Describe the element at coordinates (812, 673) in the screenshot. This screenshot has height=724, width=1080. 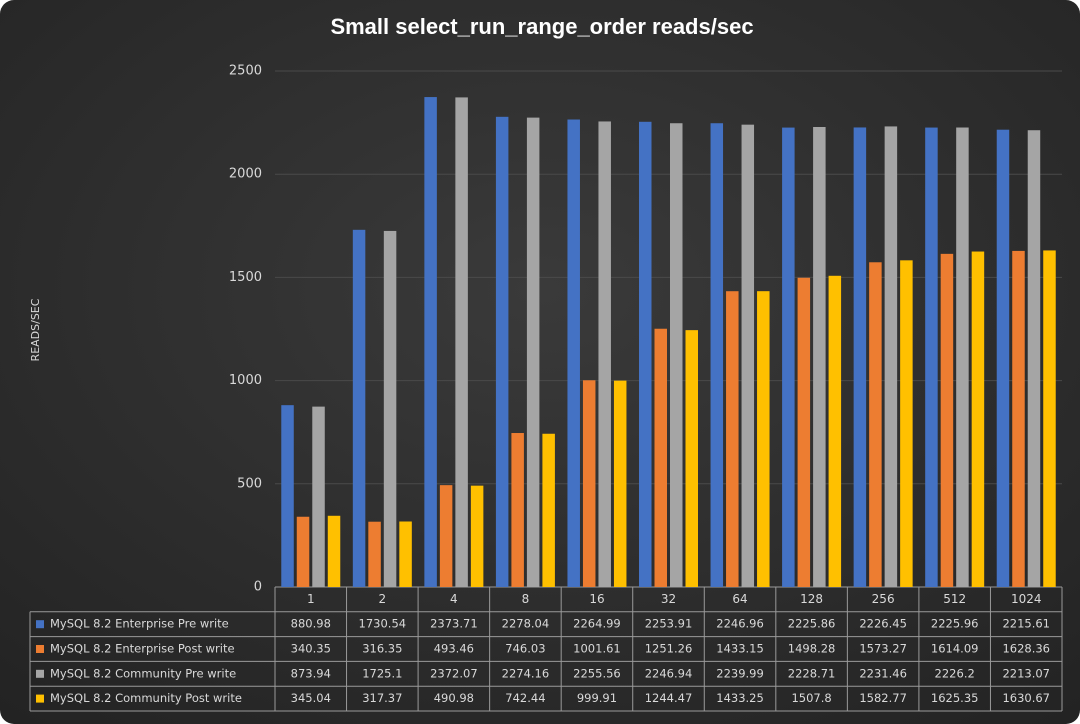
I see `table-cell: 2228.71` at that location.